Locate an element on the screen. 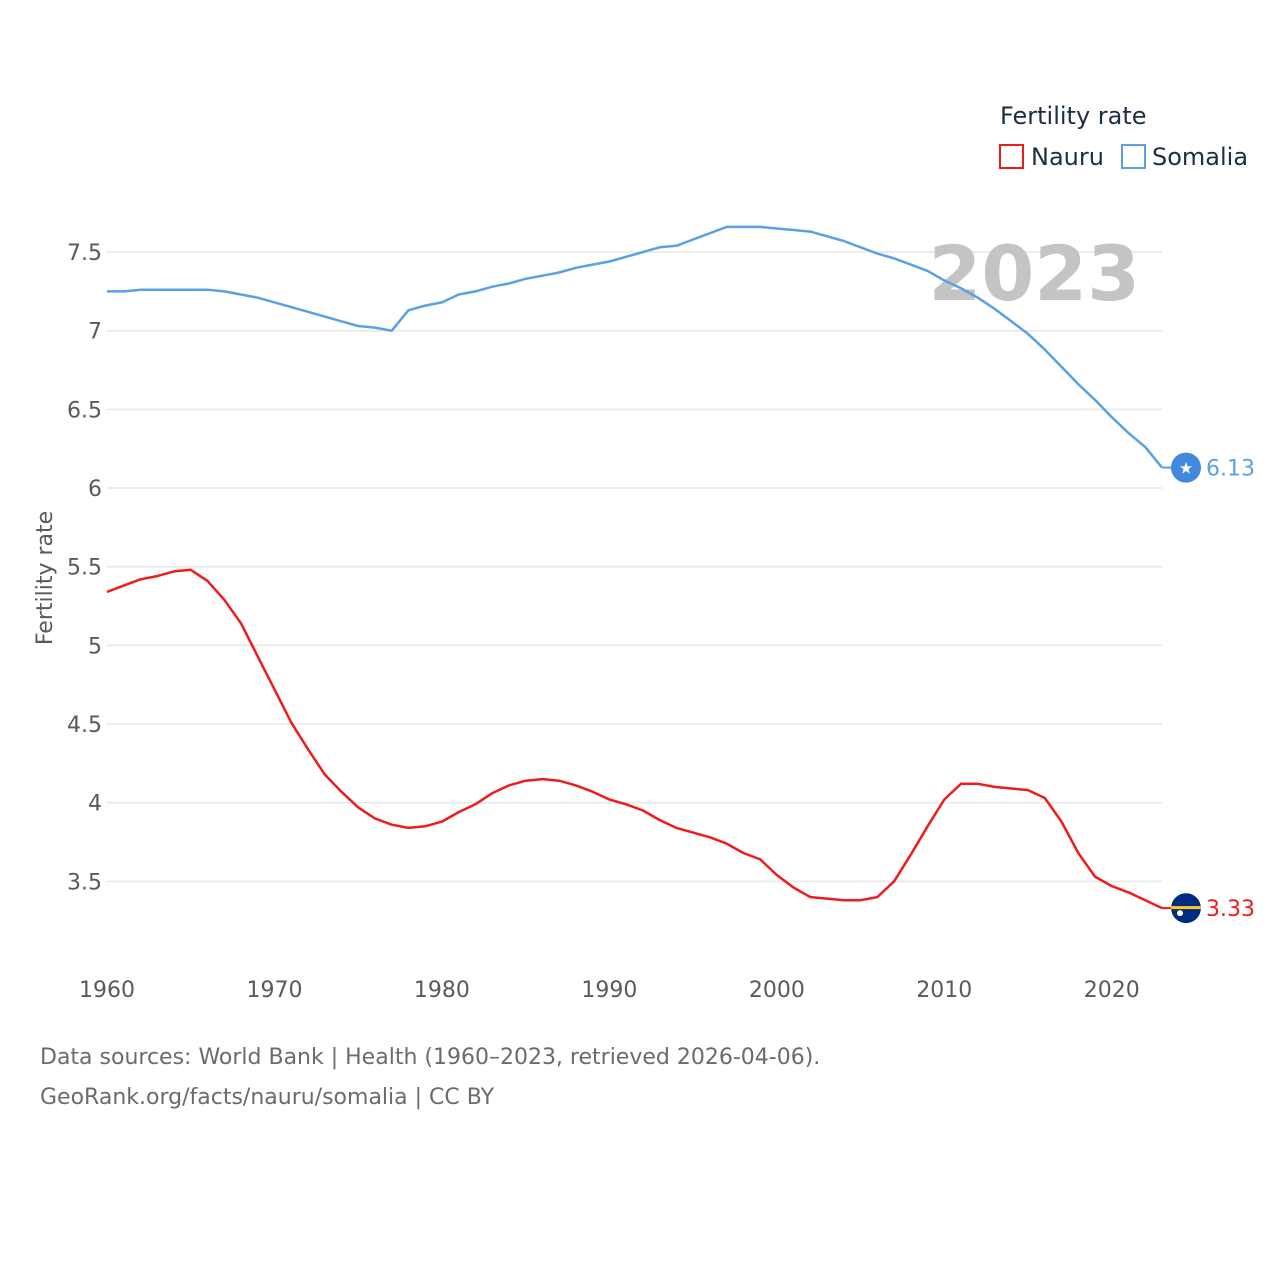 This screenshot has height=1280, width=1280. x-tick-label: 2010 is located at coordinates (944, 990).